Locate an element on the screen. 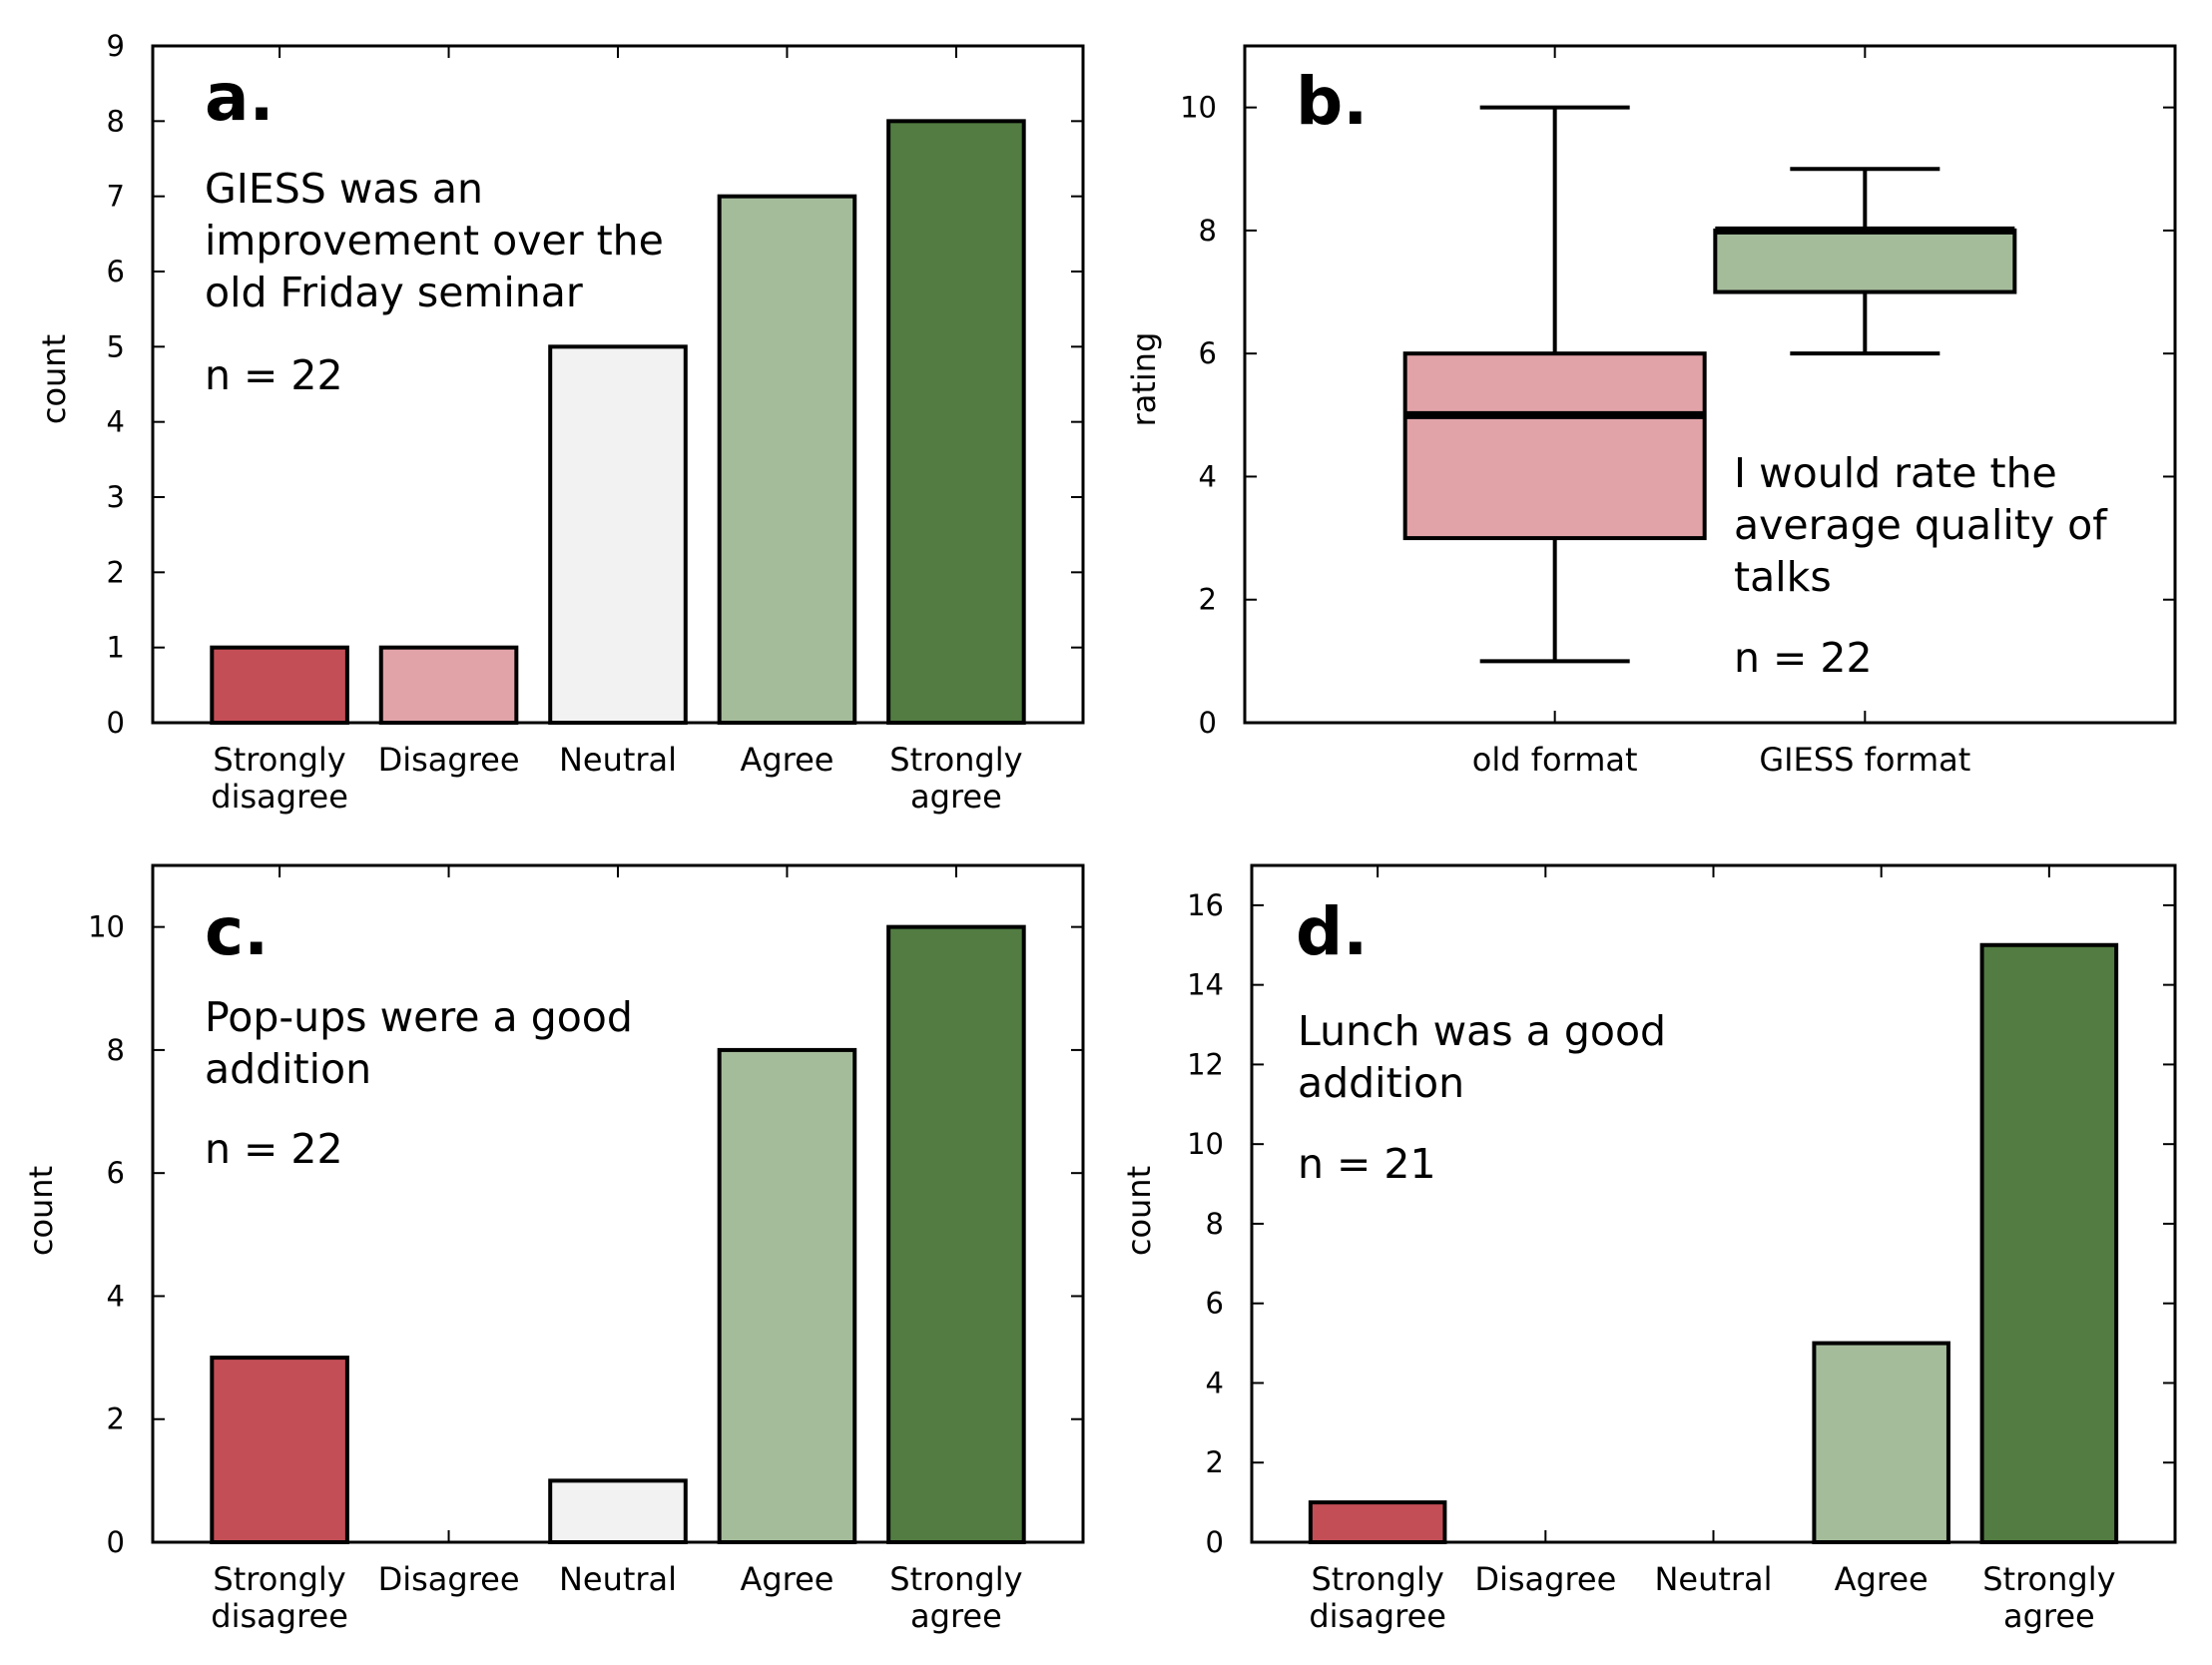  panel-caption-line: Pop-ups were a good is located at coordinates (419, 1017).